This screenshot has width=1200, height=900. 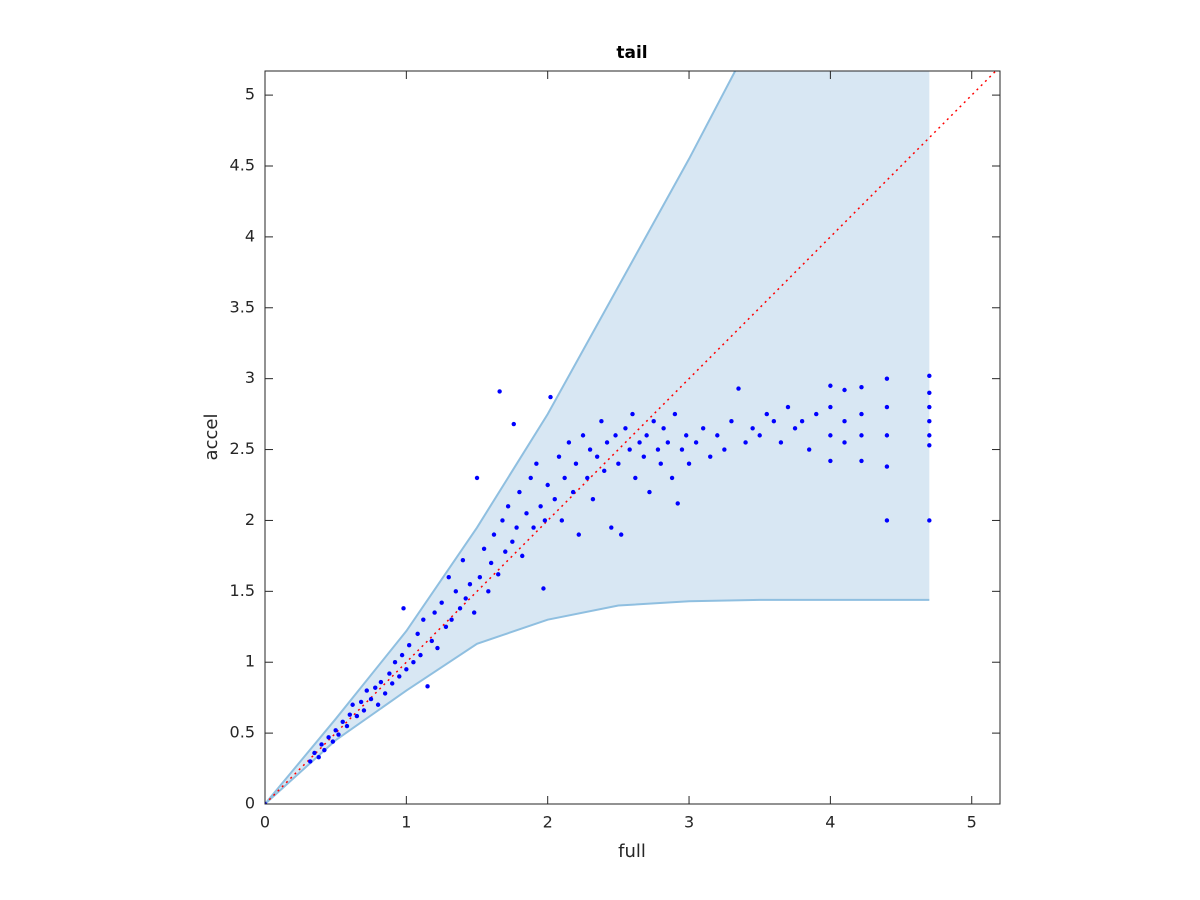 I want to click on y-tick-label: 2, so click(x=250, y=519).